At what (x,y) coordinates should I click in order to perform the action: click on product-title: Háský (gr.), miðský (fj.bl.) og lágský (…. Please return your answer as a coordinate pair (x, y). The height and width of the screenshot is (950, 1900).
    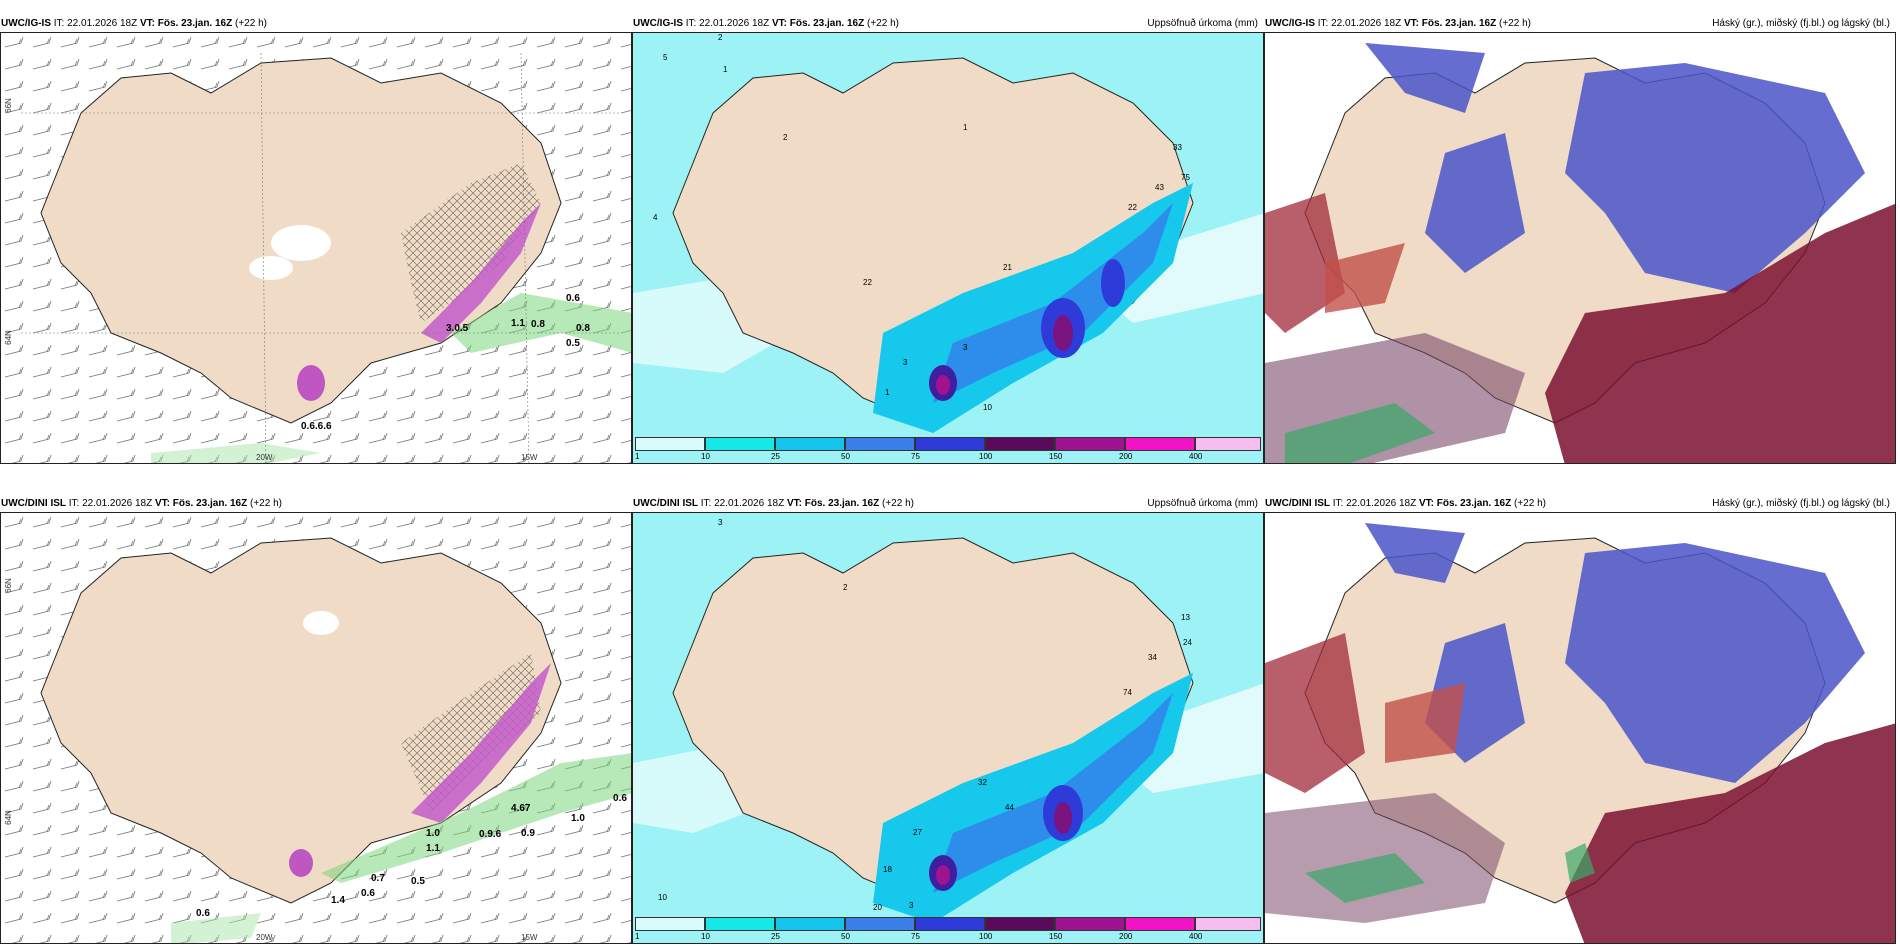
    Looking at the image, I should click on (1801, 23).